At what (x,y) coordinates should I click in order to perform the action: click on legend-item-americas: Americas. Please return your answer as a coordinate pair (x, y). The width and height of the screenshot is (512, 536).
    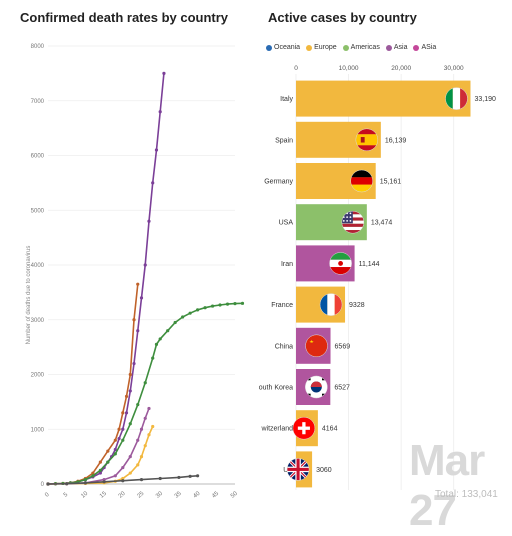
    Looking at the image, I should click on (361, 47).